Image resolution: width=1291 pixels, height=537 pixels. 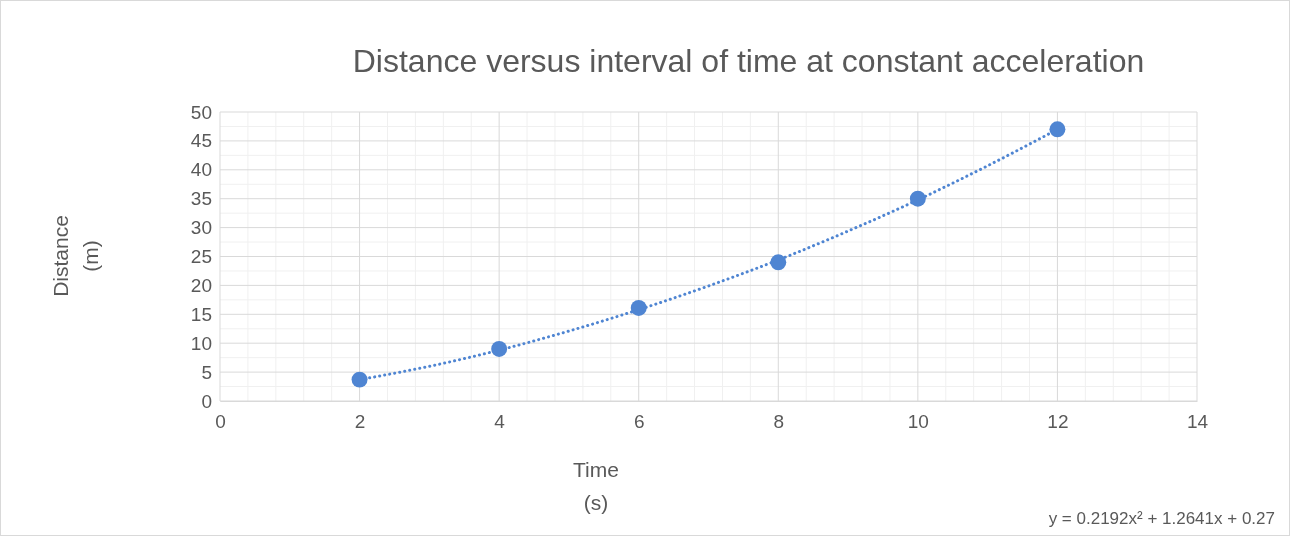 I want to click on y-tick-label: 0, so click(x=206, y=401).